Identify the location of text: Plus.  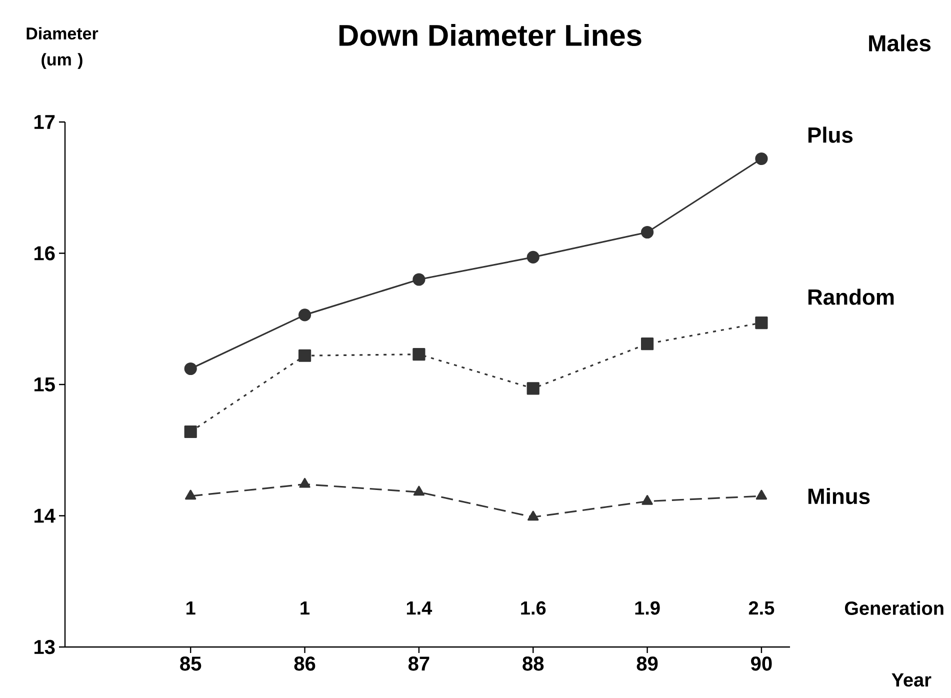
(830, 134).